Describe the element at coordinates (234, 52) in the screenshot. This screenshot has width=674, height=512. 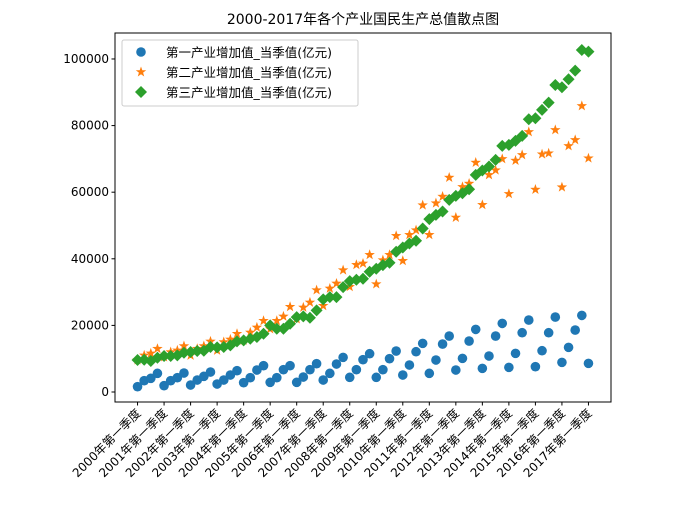
I see `legend-item: 第一产业增加值_当季值(亿元)` at that location.